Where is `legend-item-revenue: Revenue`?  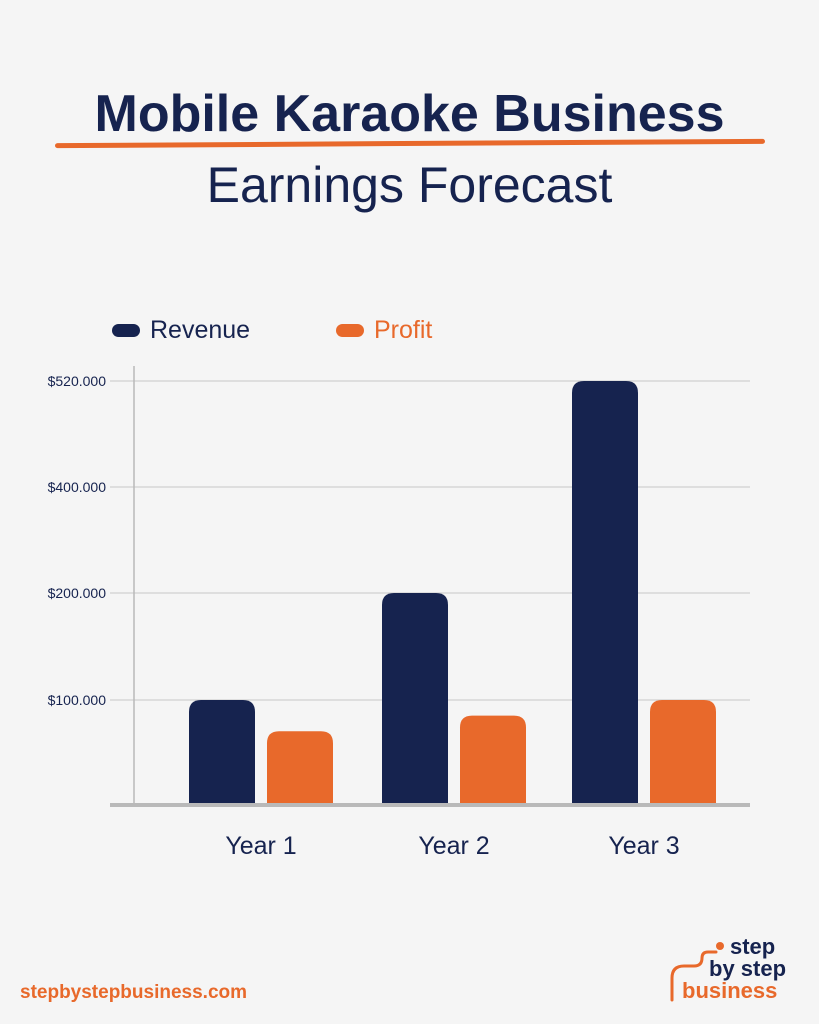
legend-item-revenue: Revenue is located at coordinates (181, 330).